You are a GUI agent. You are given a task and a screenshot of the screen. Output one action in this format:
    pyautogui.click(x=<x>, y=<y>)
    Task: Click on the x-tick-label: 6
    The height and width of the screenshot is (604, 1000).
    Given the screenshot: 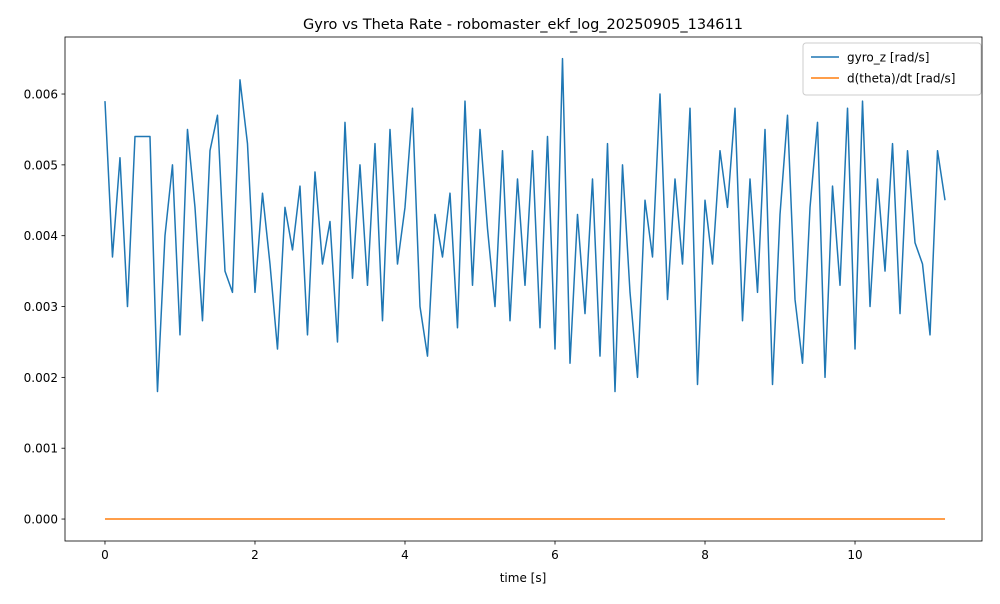 What is the action you would take?
    pyautogui.click(x=555, y=555)
    